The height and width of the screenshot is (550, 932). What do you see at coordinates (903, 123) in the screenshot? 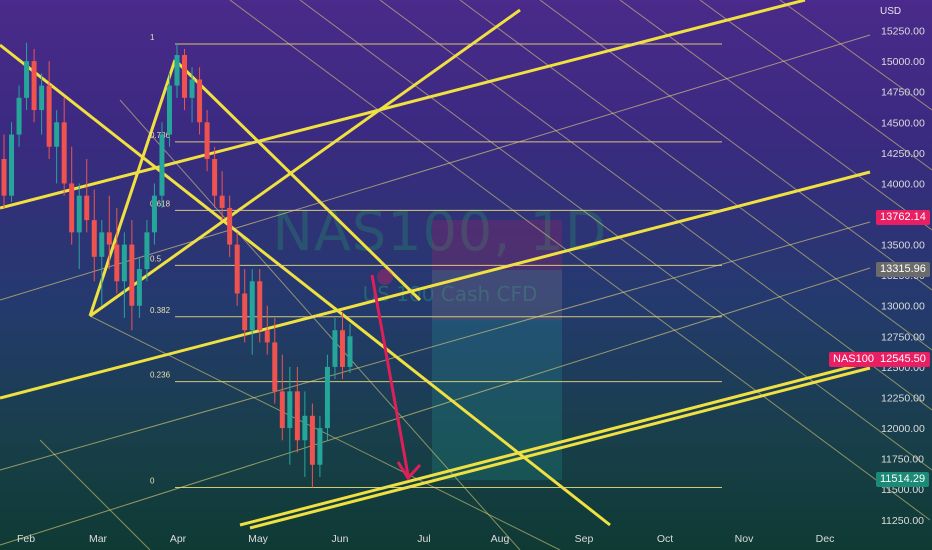
I see `y-tick-label: 14500.00` at bounding box center [903, 123].